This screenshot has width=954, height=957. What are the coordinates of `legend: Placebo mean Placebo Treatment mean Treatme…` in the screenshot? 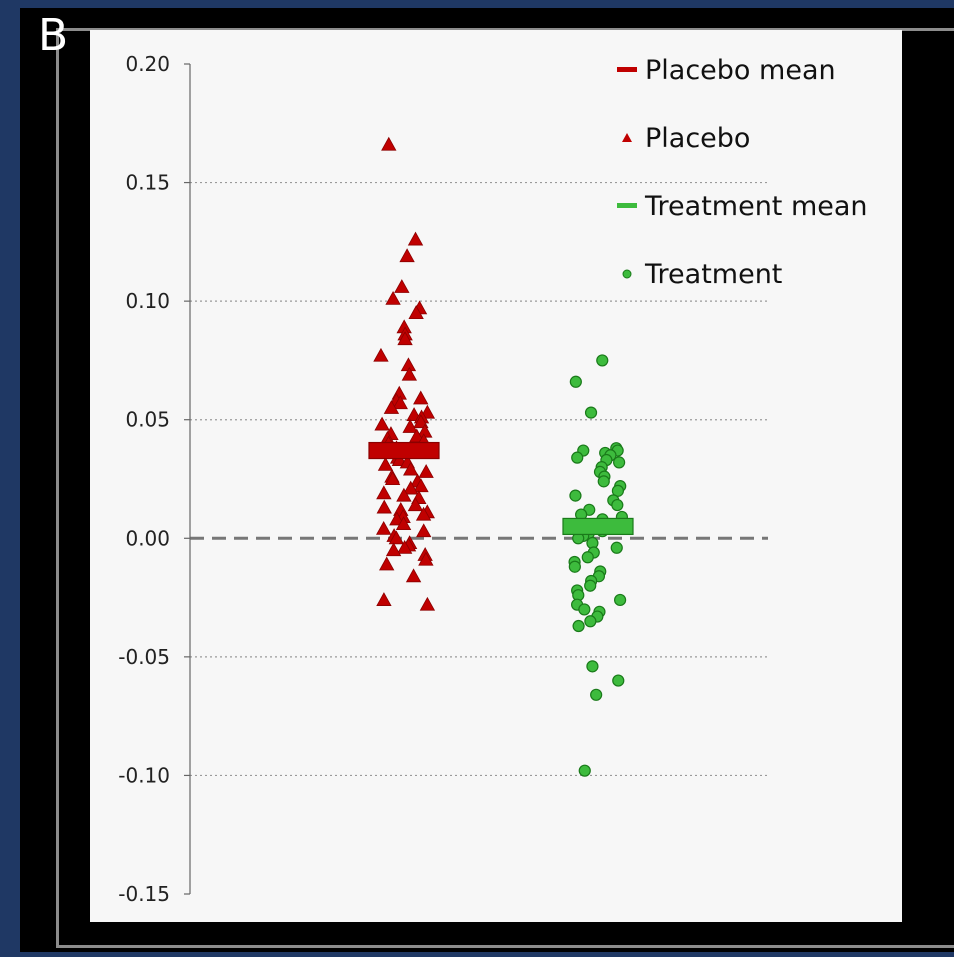 It's located at (742, 172).